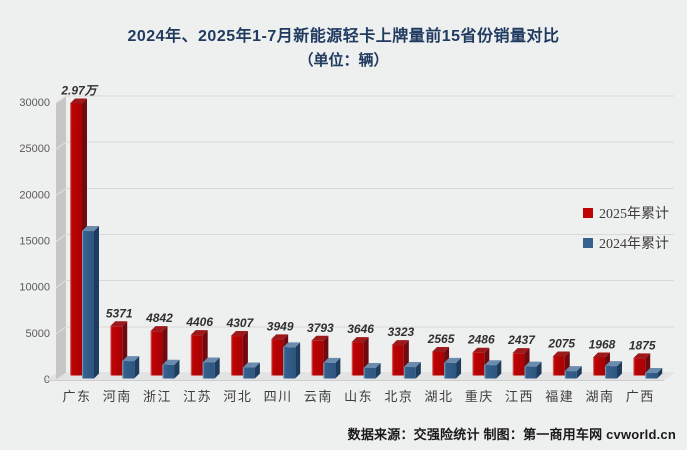  I want to click on legend-label-2024: 2024年累计, so click(634, 244).